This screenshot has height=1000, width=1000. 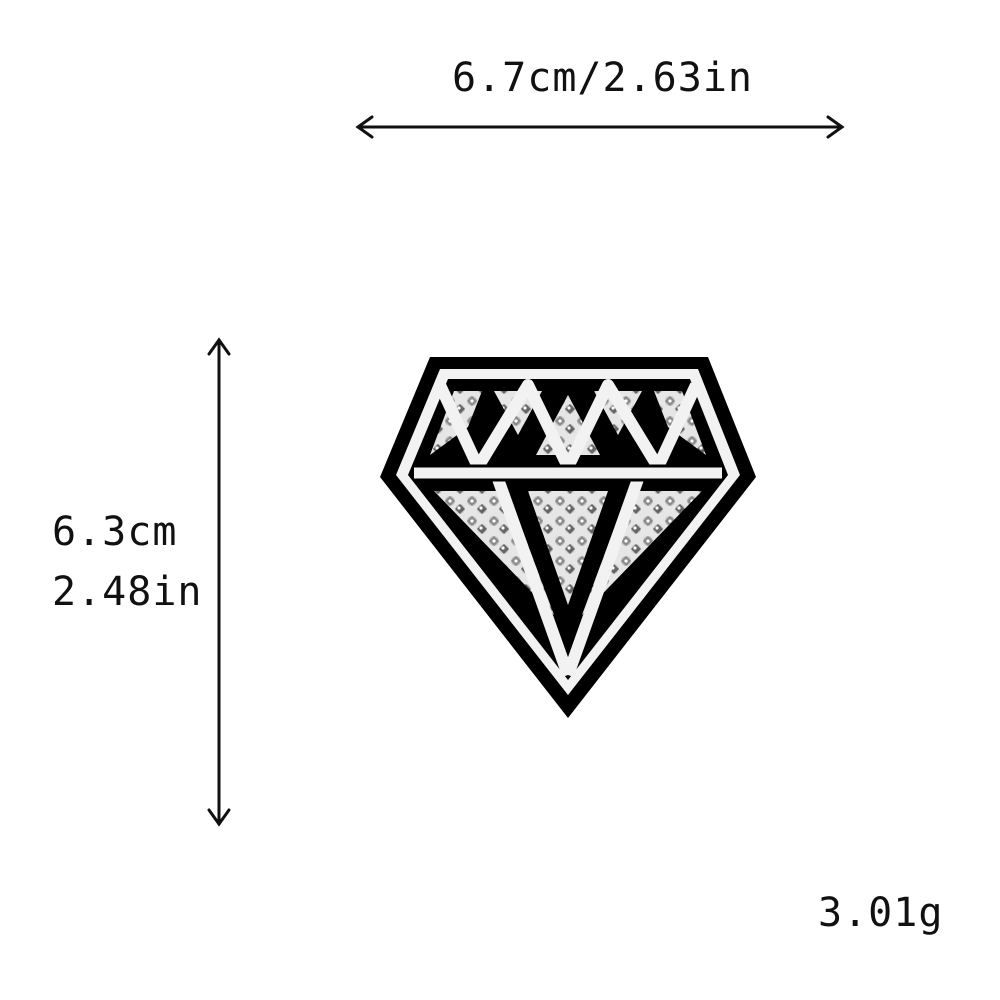 What do you see at coordinates (568, 537) in the screenshot?
I see `diamond-patch-image` at bounding box center [568, 537].